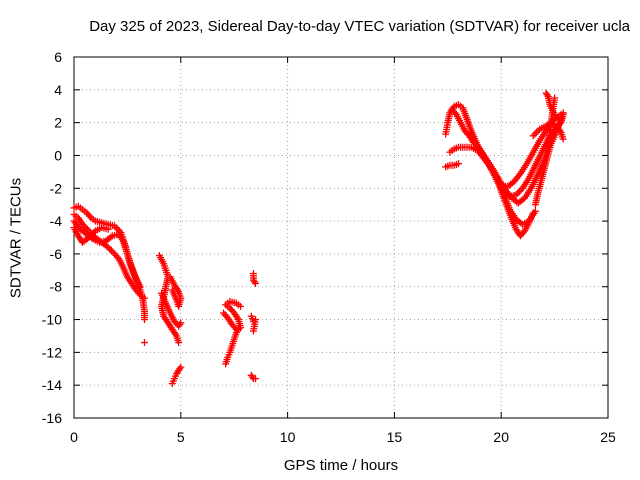 Image resolution: width=640 pixels, height=480 pixels. What do you see at coordinates (181, 437) in the screenshot?
I see `x-tick-label: 5` at bounding box center [181, 437].